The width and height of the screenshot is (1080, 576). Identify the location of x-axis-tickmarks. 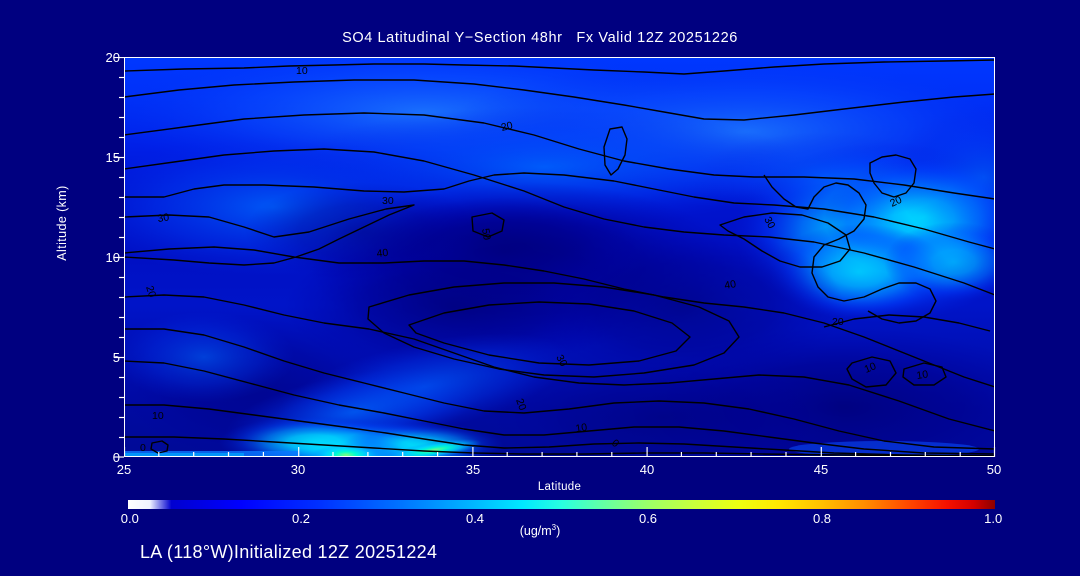
(560, 452).